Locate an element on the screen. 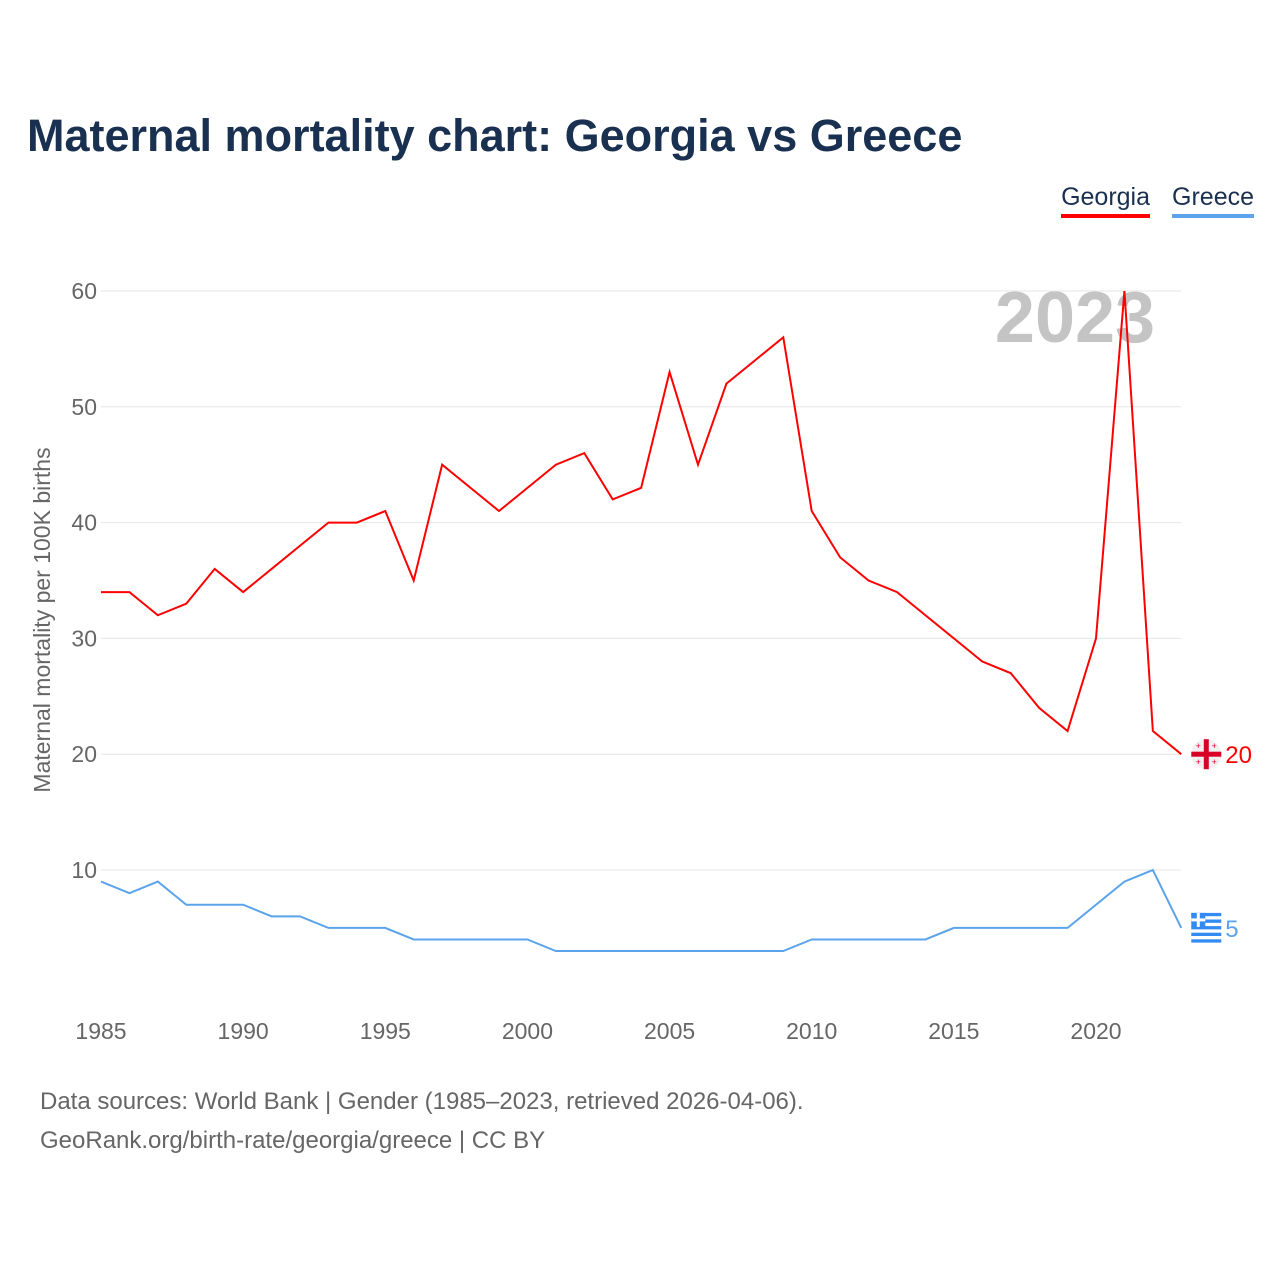  x-tick-label: 2000 is located at coordinates (527, 1031).